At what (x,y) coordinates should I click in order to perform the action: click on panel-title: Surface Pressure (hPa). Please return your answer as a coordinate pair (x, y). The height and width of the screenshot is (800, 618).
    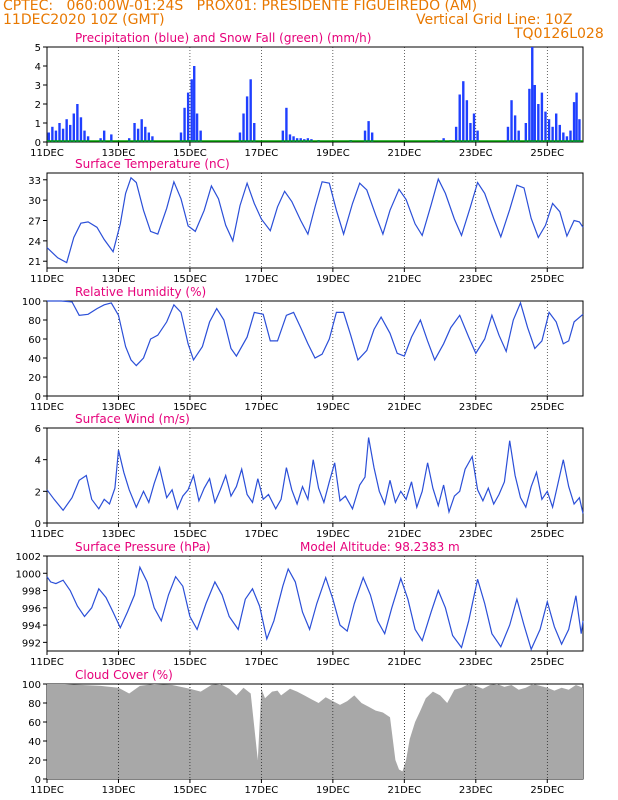
    Looking at the image, I should click on (143, 547).